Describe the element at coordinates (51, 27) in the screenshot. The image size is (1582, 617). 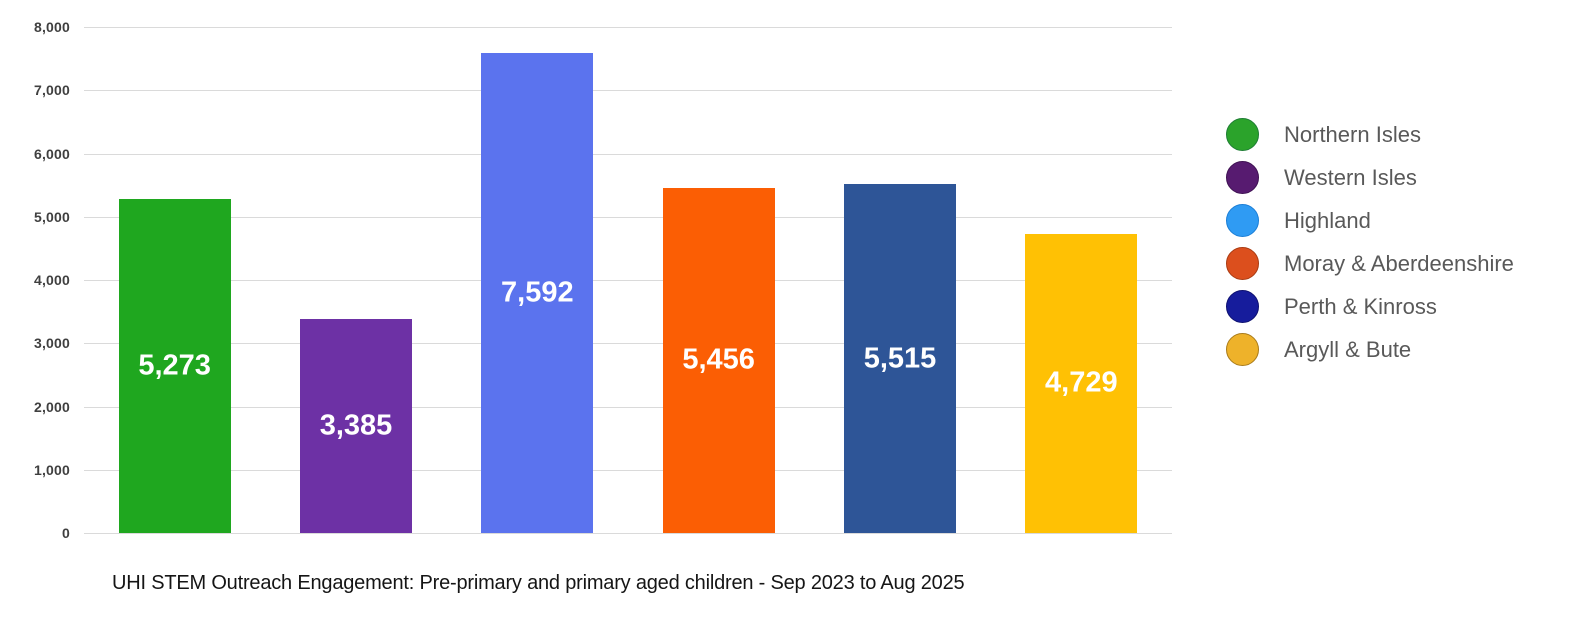
I see `y-axis-tick-label: 8,000` at that location.